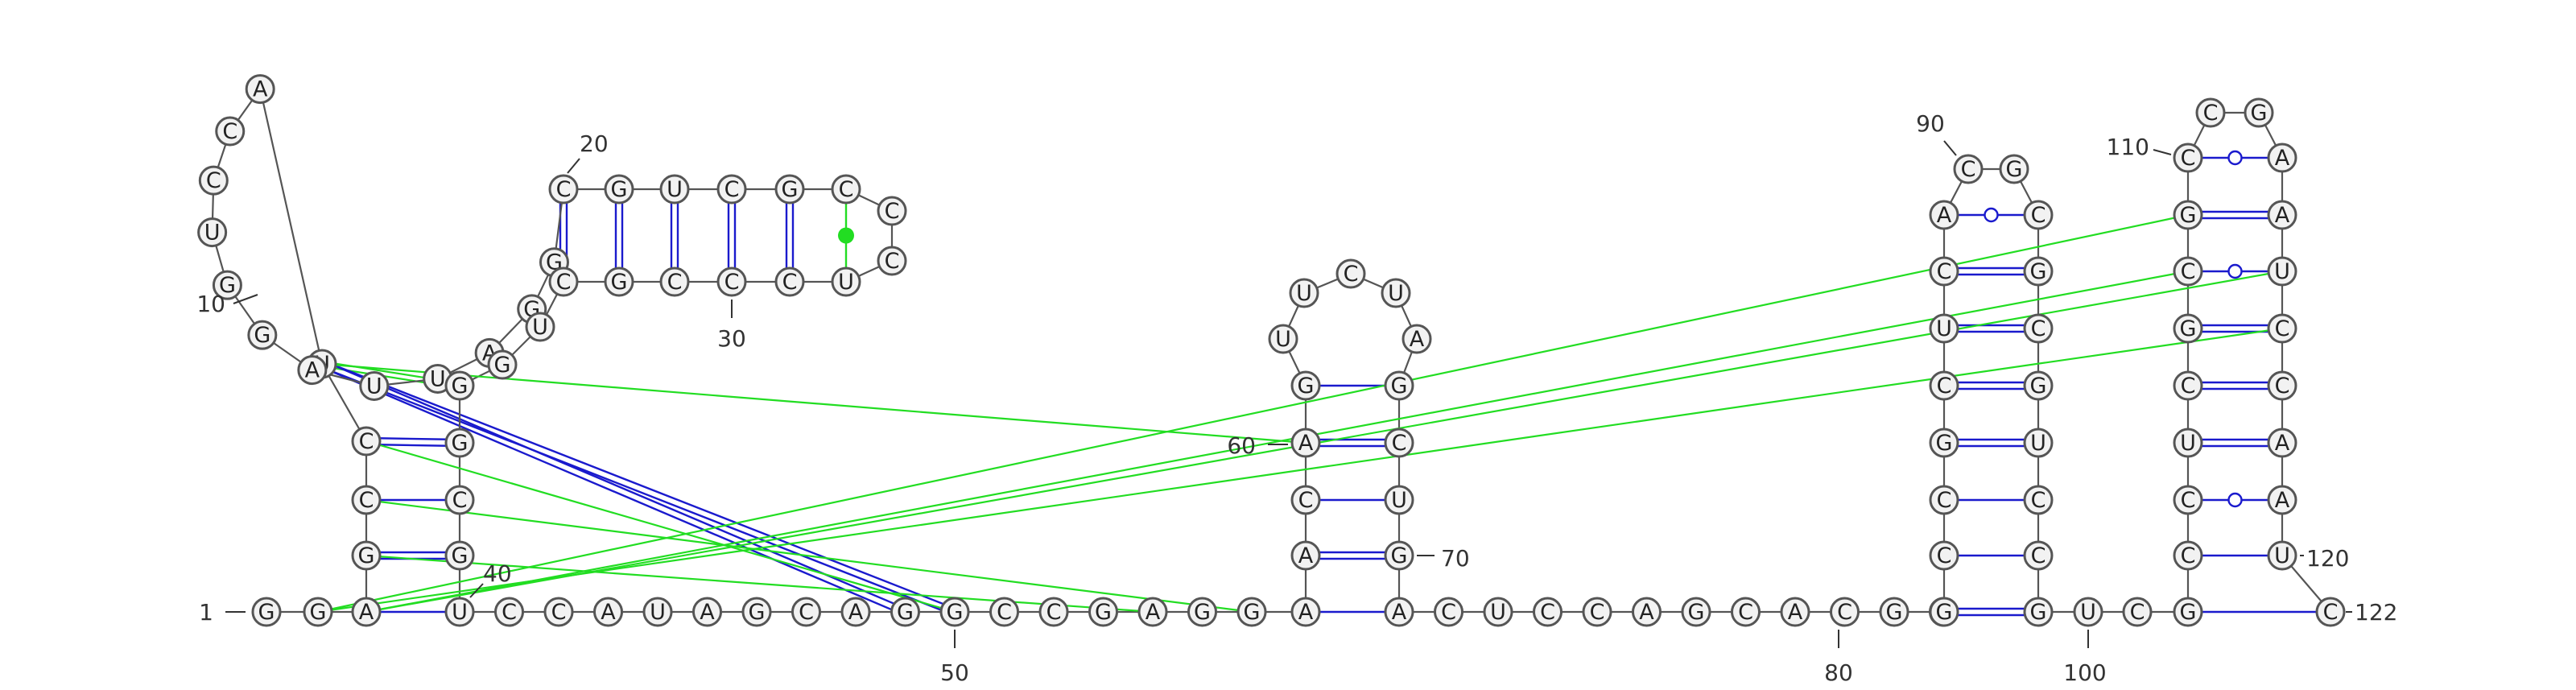  Describe the element at coordinates (211, 304) in the screenshot. I see `svg-text: 10` at that location.